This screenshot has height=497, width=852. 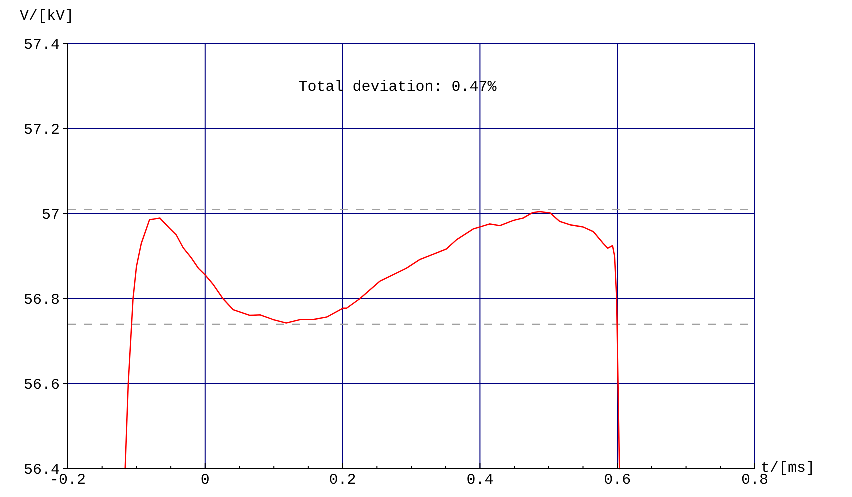 What do you see at coordinates (42, 45) in the screenshot?
I see `y-tick-label: 57.4` at bounding box center [42, 45].